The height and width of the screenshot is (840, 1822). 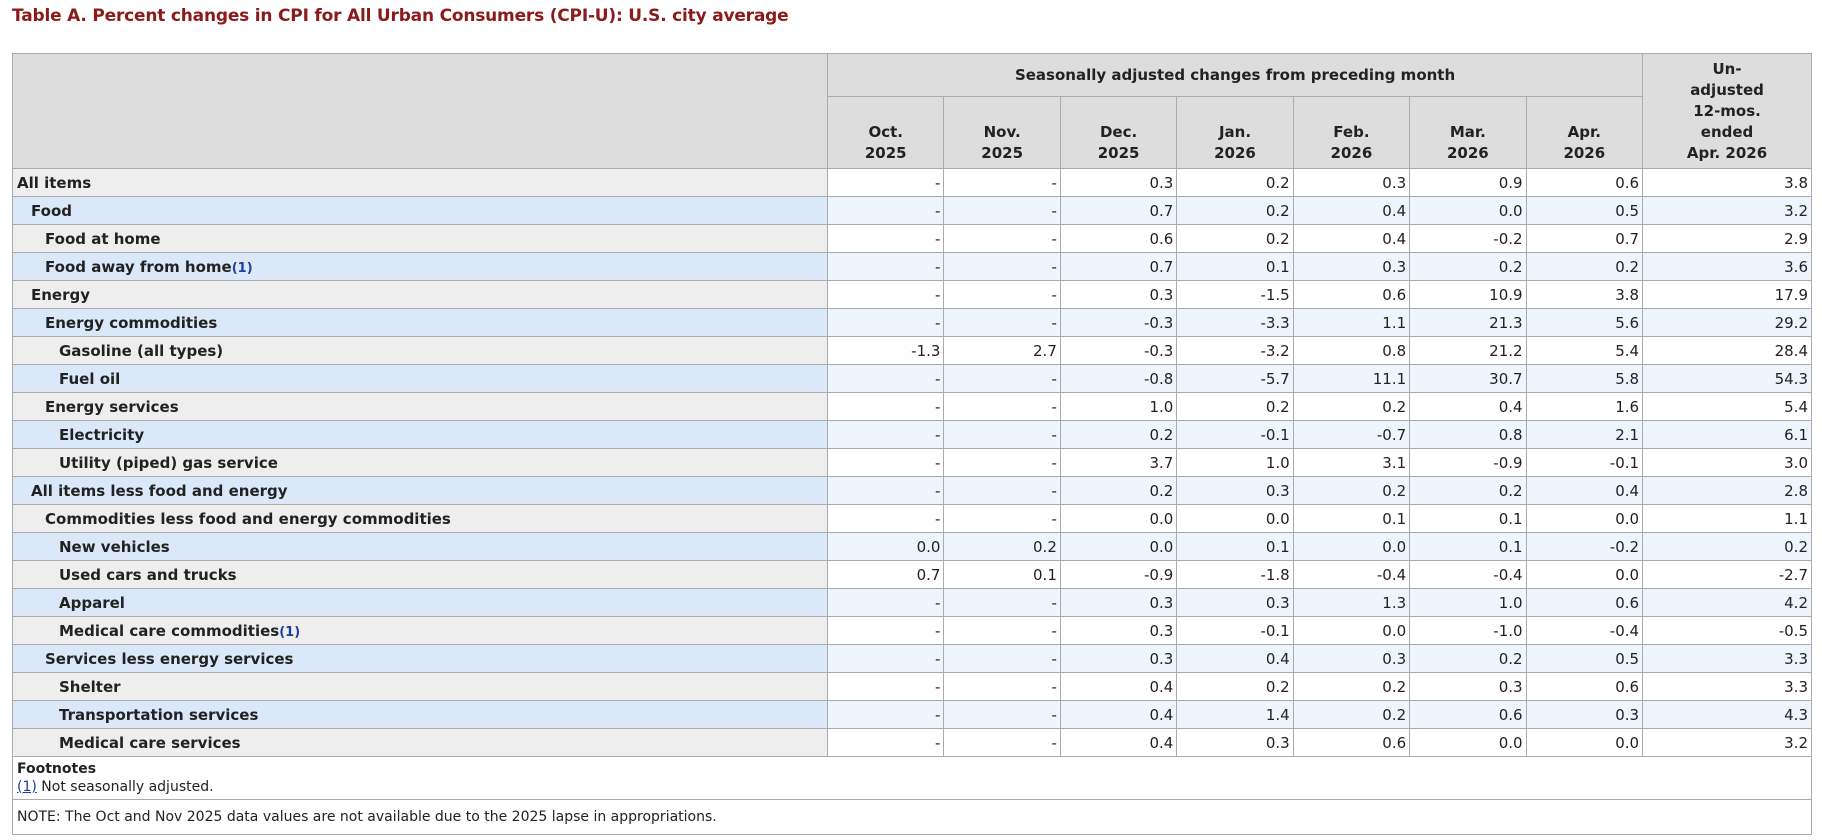 What do you see at coordinates (1584, 153) in the screenshot?
I see `month-year: 2026` at bounding box center [1584, 153].